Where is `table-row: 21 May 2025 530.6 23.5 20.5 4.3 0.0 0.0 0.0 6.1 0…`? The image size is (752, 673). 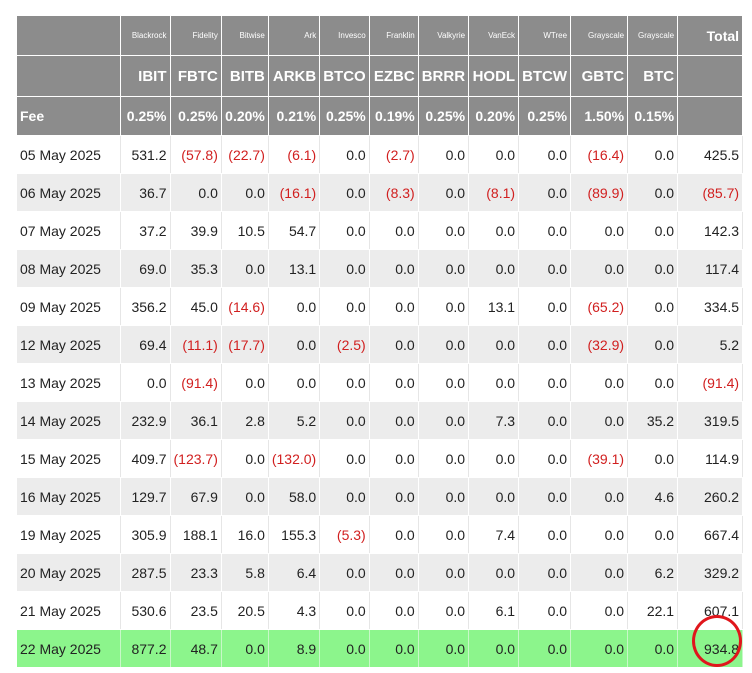 table-row: 21 May 2025 530.6 23.5 20.5 4.3 0.0 0.0 0.0 6.1 0… is located at coordinates (380, 610).